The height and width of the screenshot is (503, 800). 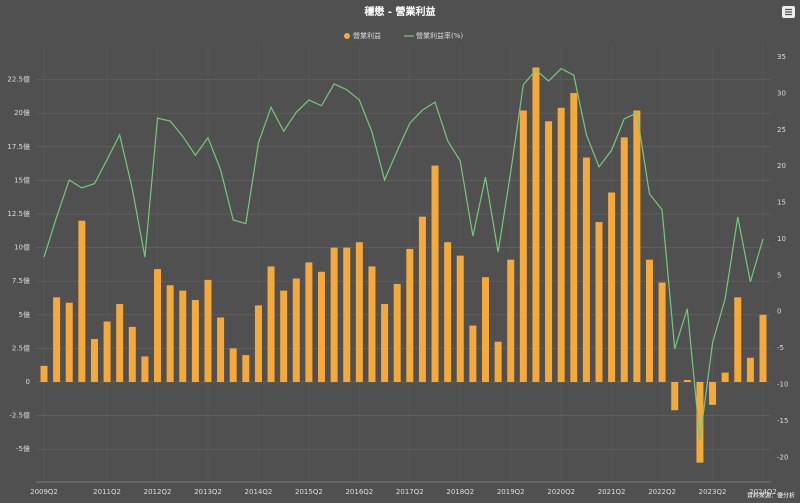 What do you see at coordinates (403, 35) in the screenshot?
I see `legend: 營業利益 營業利益率(%)` at bounding box center [403, 35].